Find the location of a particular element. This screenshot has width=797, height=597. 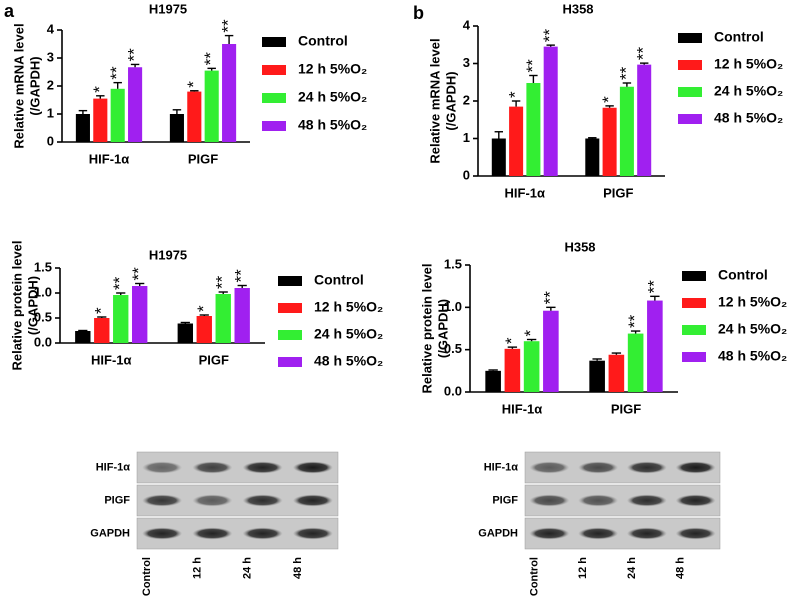

chart-title: H1975 is located at coordinates (168, 8).